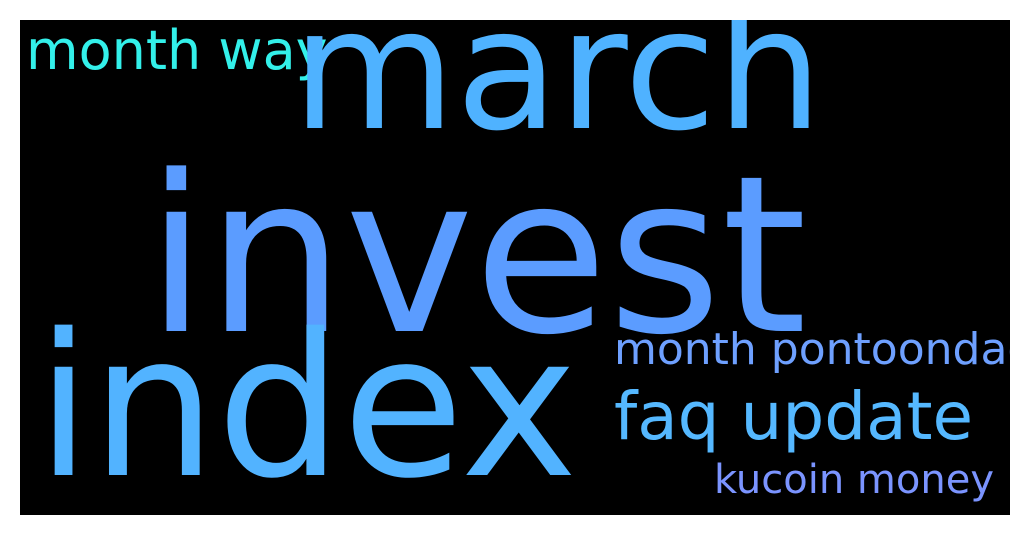  I want to click on word-march: march, so click(557, 94).